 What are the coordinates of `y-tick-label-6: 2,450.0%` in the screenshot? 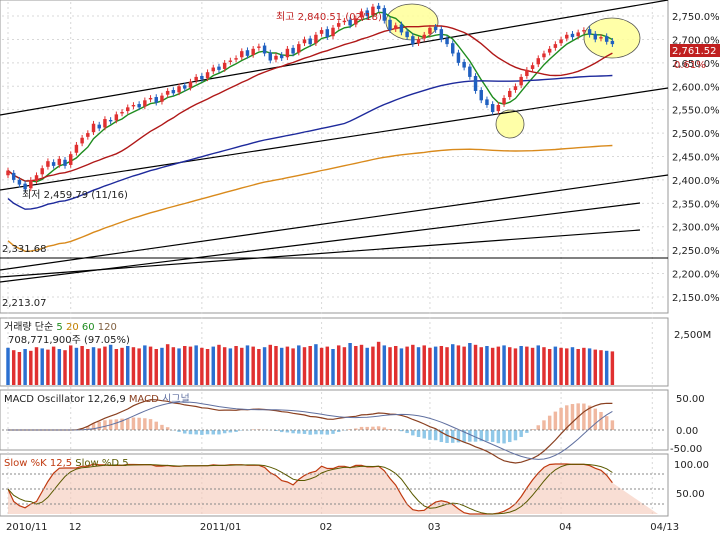 It's located at (696, 158).